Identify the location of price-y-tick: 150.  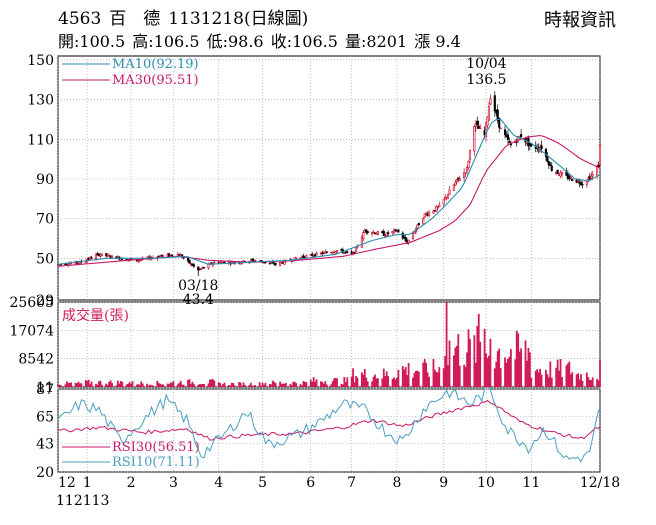
(40, 61).